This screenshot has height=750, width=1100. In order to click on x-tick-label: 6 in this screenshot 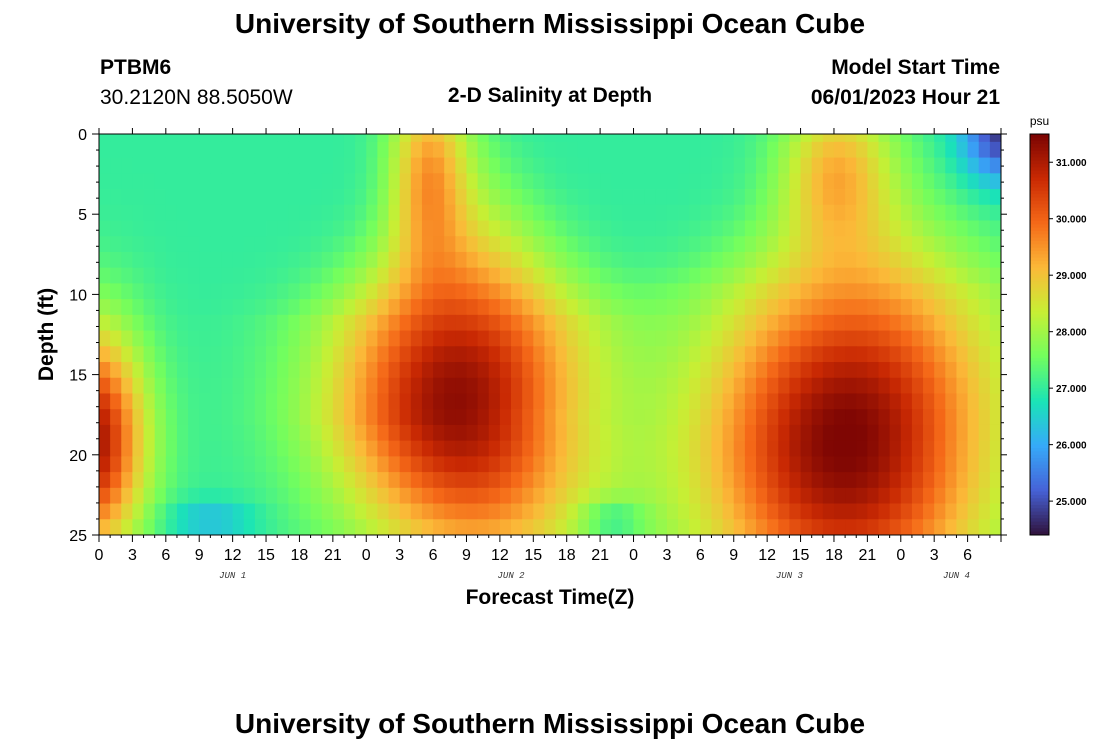, I will do `click(433, 555)`.